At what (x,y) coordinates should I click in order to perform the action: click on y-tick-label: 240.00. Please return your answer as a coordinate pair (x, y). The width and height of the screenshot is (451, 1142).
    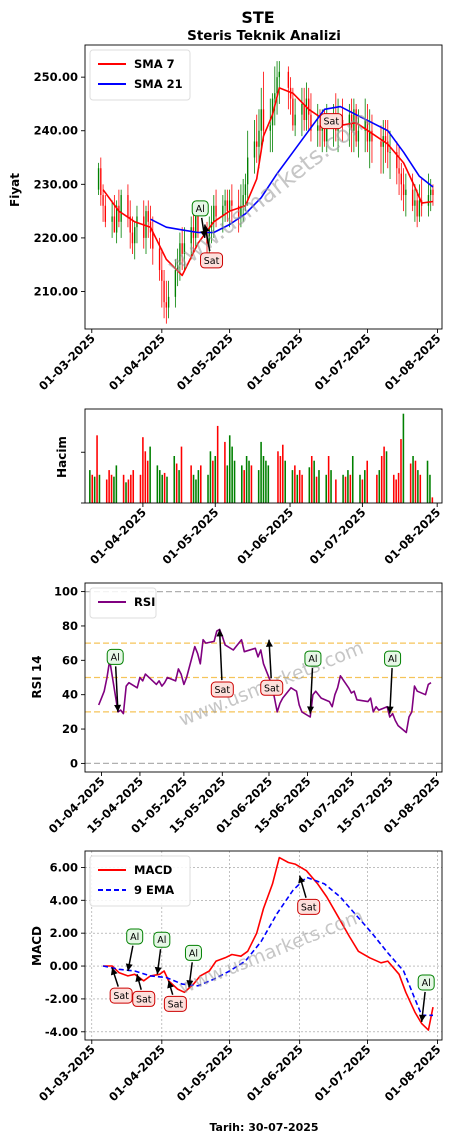
    Looking at the image, I should click on (56, 131).